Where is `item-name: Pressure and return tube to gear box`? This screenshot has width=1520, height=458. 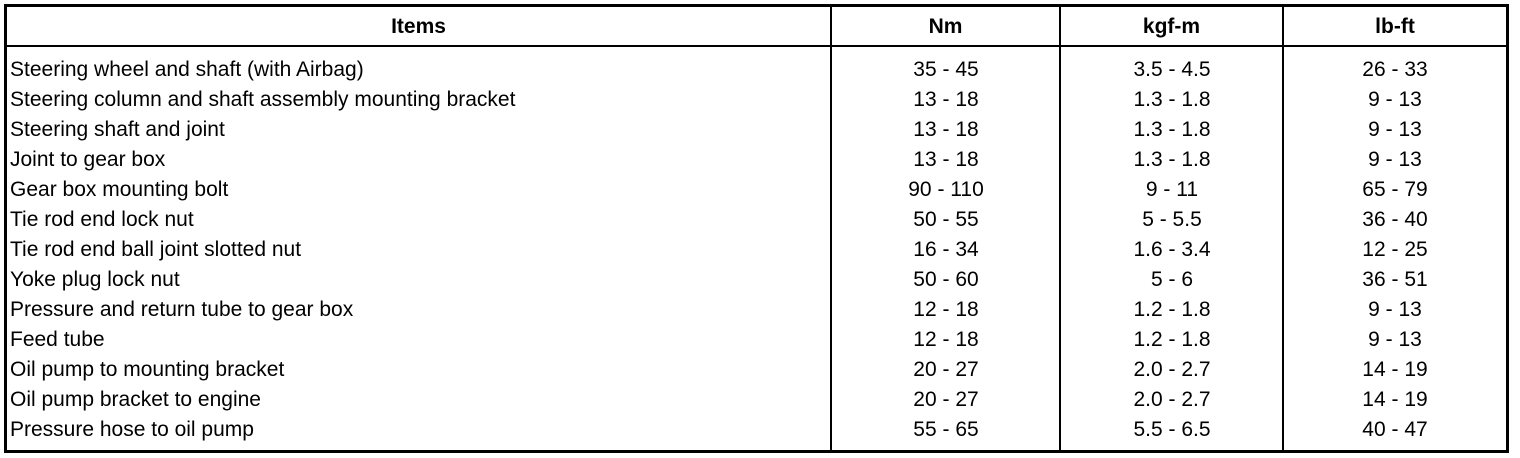 item-name: Pressure and return tube to gear box is located at coordinates (182, 309).